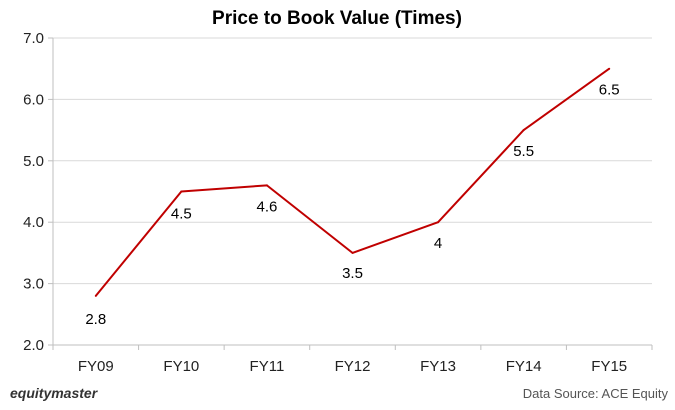 The height and width of the screenshot is (410, 675). I want to click on data-label: 4.6, so click(266, 206).